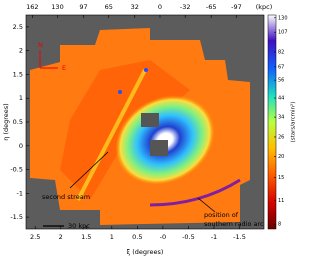  Describe the element at coordinates (272, 122) in the screenshot. I see `colorbar` at that location.